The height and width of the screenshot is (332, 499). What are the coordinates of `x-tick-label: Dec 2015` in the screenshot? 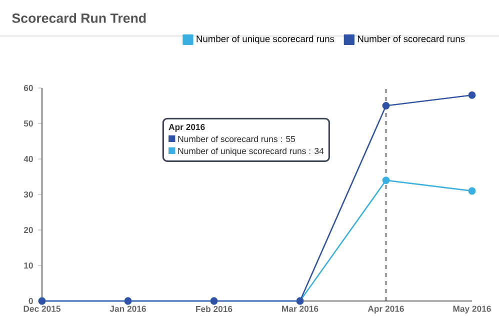 It's located at (42, 309).